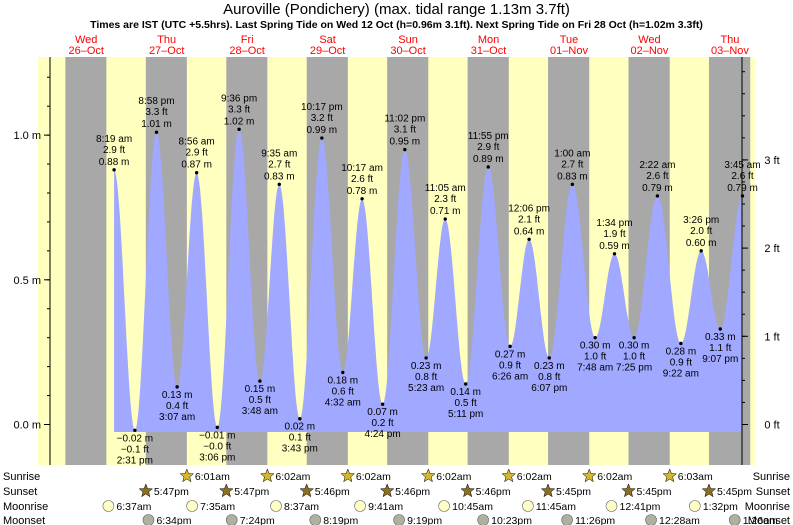 The width and height of the screenshot is (793, 525). I want to click on high-tide-m: 0.95 m, so click(405, 142).